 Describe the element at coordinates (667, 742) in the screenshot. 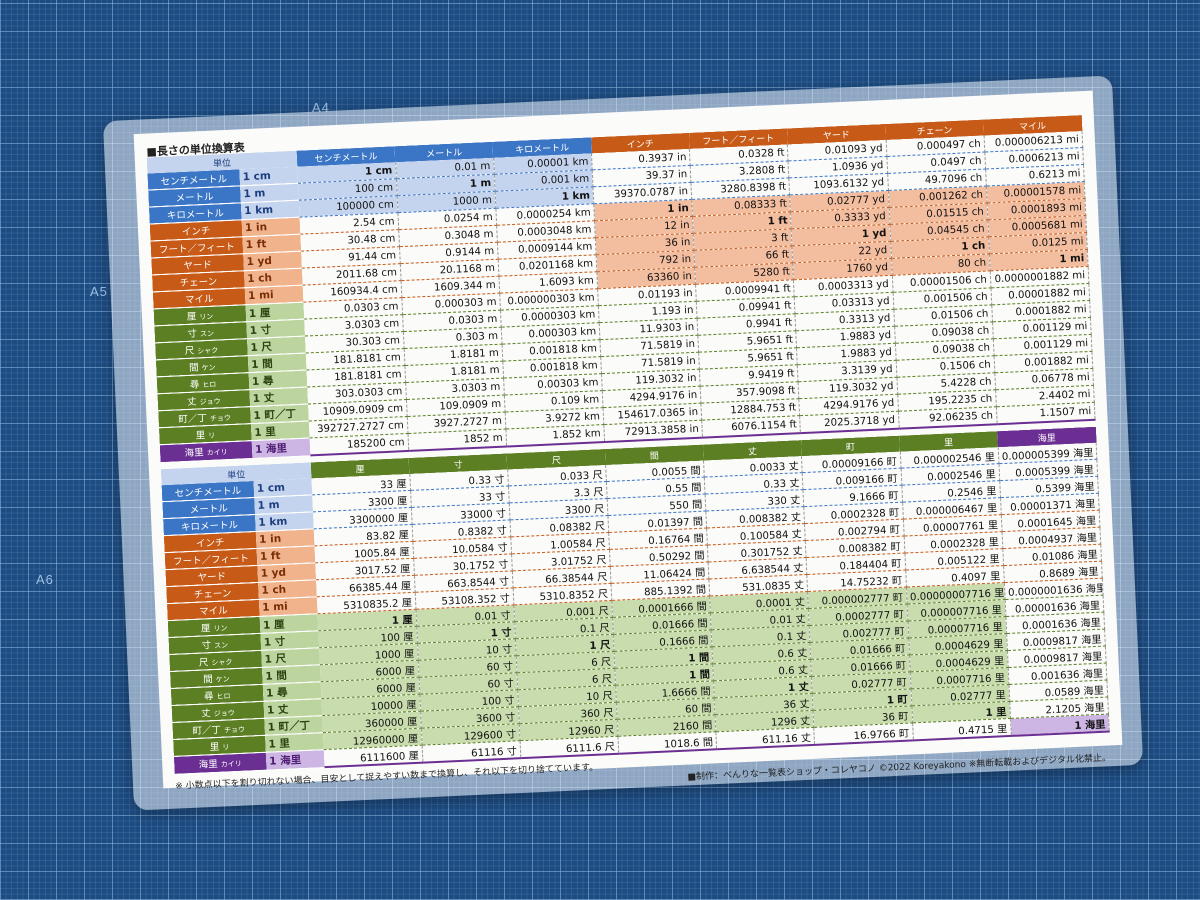

I see `conversion-cell: 1018.6 間` at that location.